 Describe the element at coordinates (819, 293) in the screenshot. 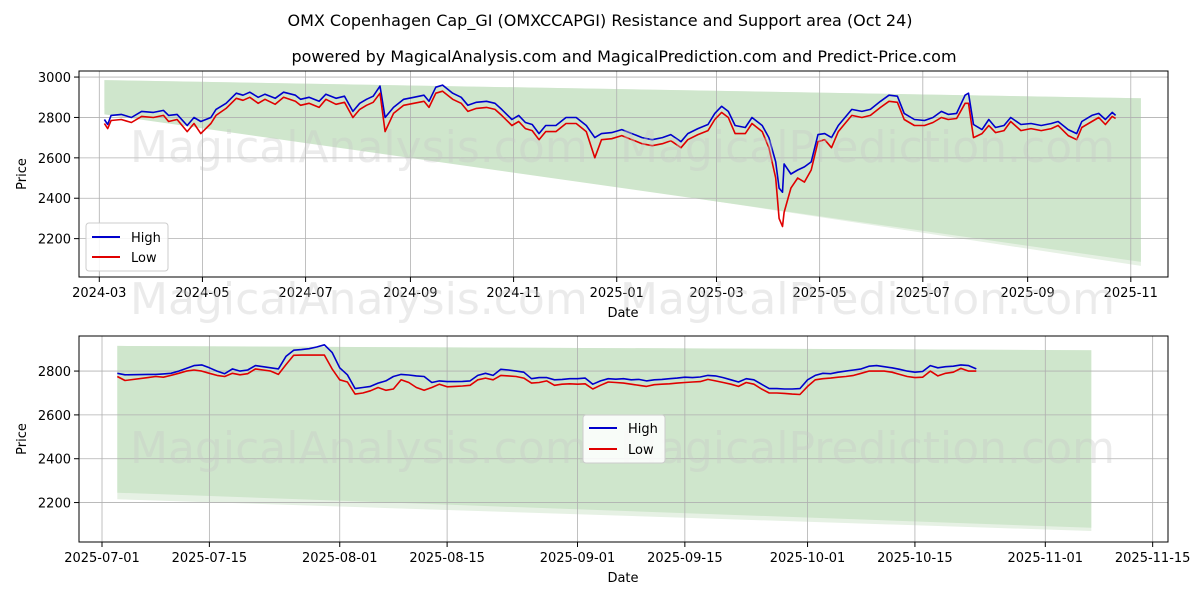

I see `x-tick-label: 2025-05` at that location.